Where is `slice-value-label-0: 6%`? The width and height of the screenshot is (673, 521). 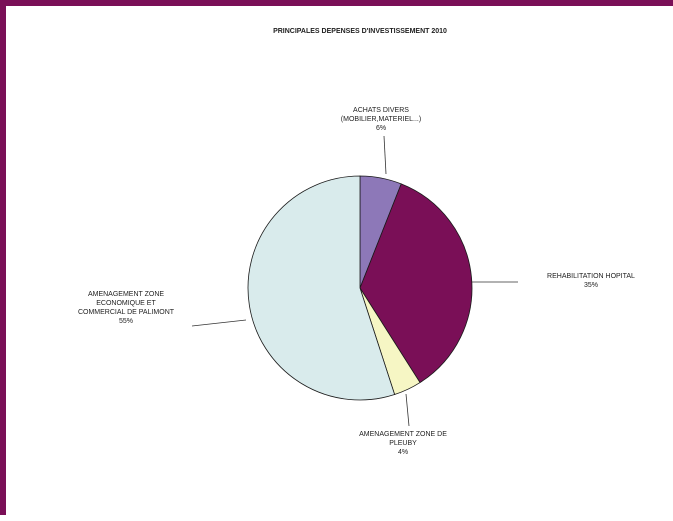
slice-value-label-0: 6% is located at coordinates (381, 128).